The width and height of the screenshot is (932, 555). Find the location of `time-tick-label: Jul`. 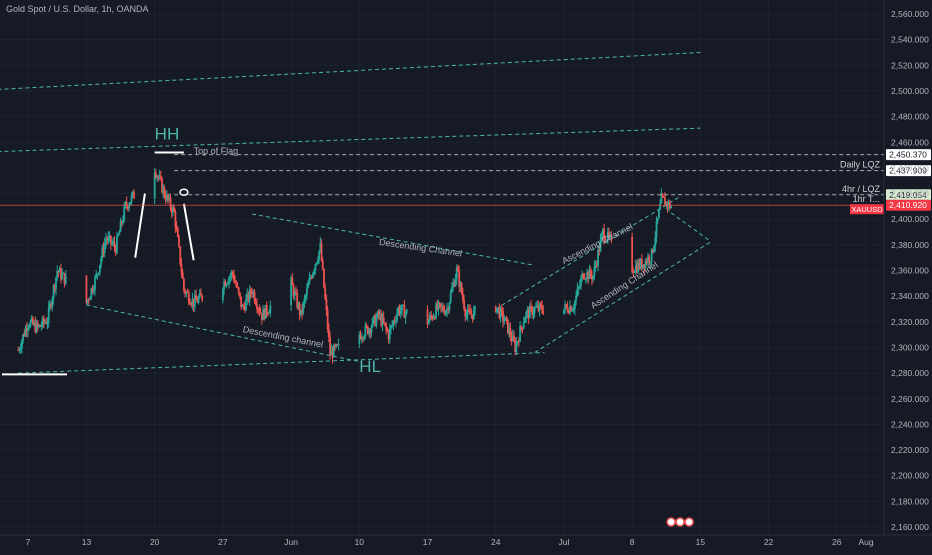

time-tick-label: Jul is located at coordinates (563, 542).